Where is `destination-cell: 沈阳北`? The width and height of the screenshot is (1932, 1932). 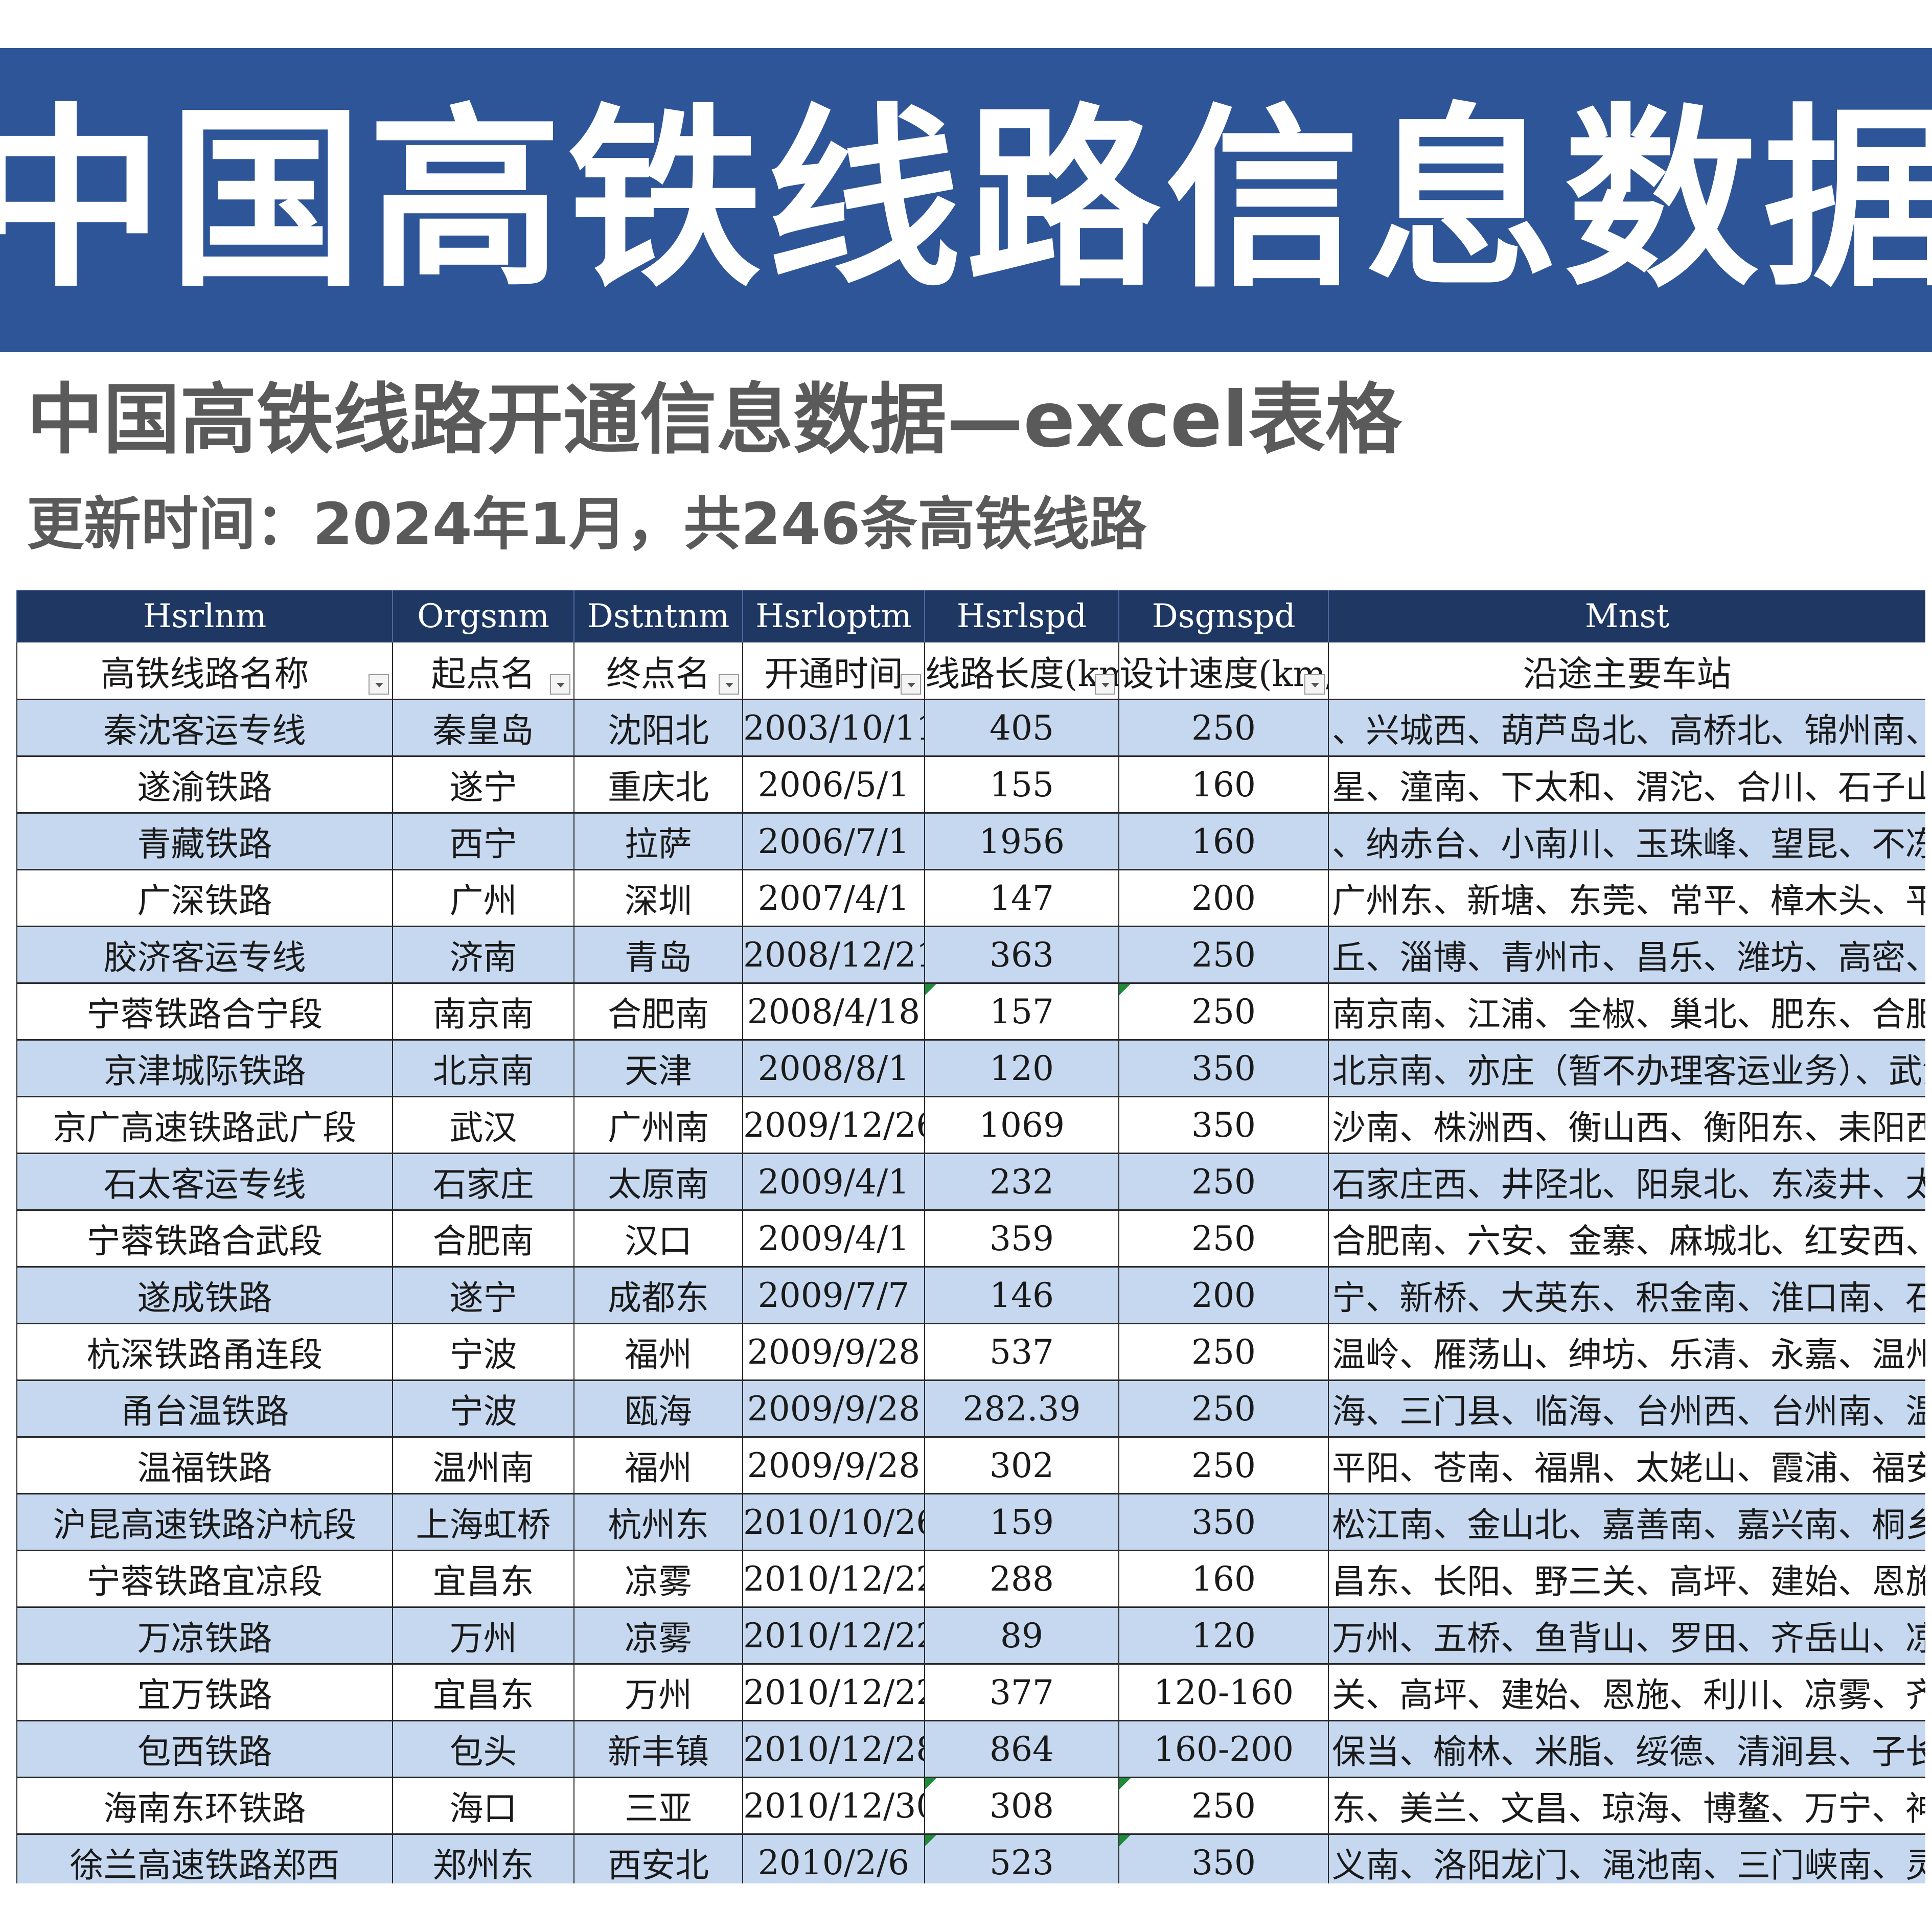 destination-cell: 沈阳北 is located at coordinates (658, 728).